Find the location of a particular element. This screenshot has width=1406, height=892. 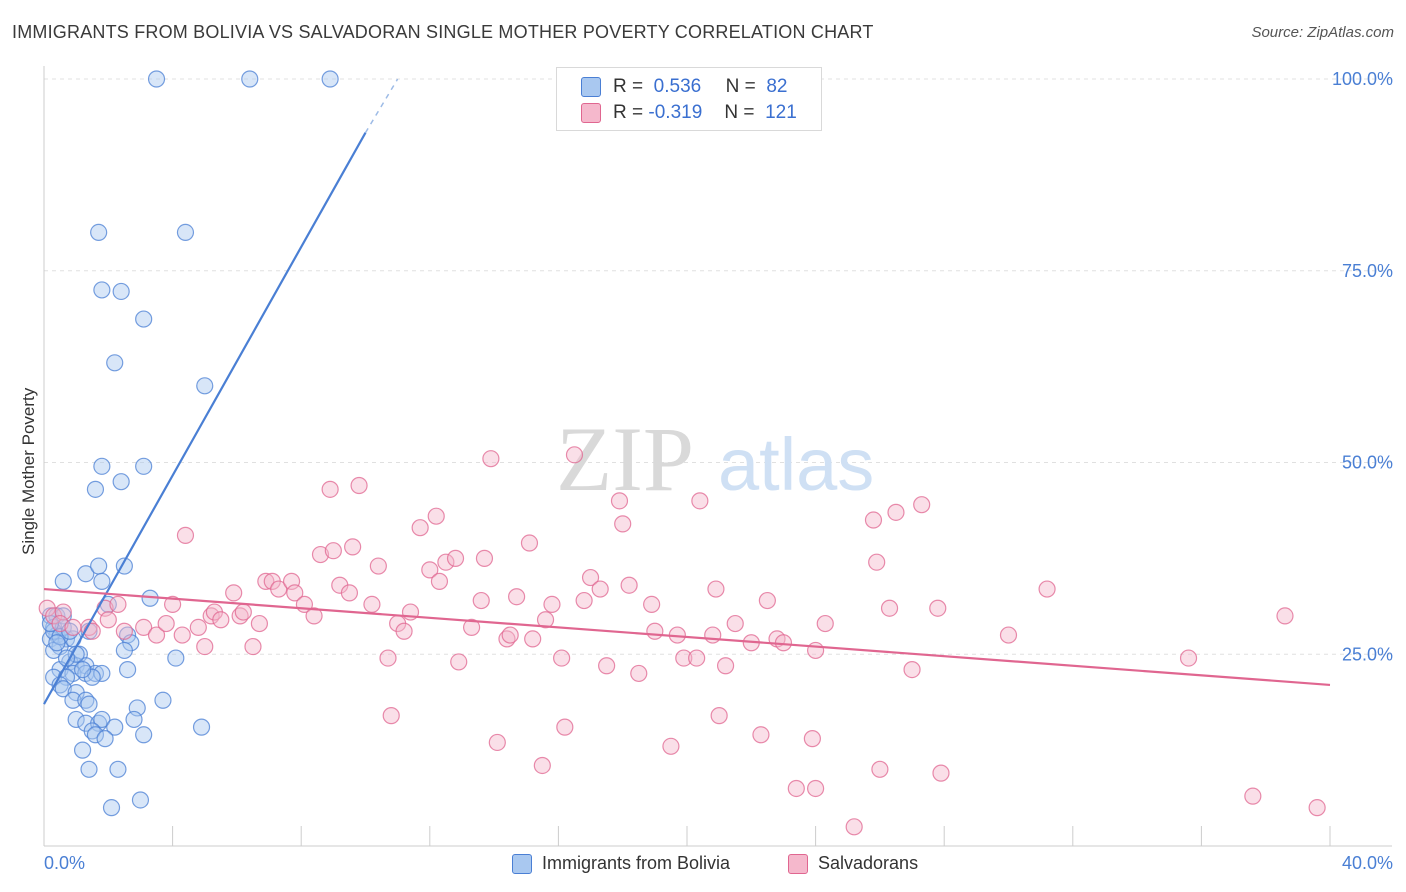

trend-line-bolivia is located at coordinates (205, 418).